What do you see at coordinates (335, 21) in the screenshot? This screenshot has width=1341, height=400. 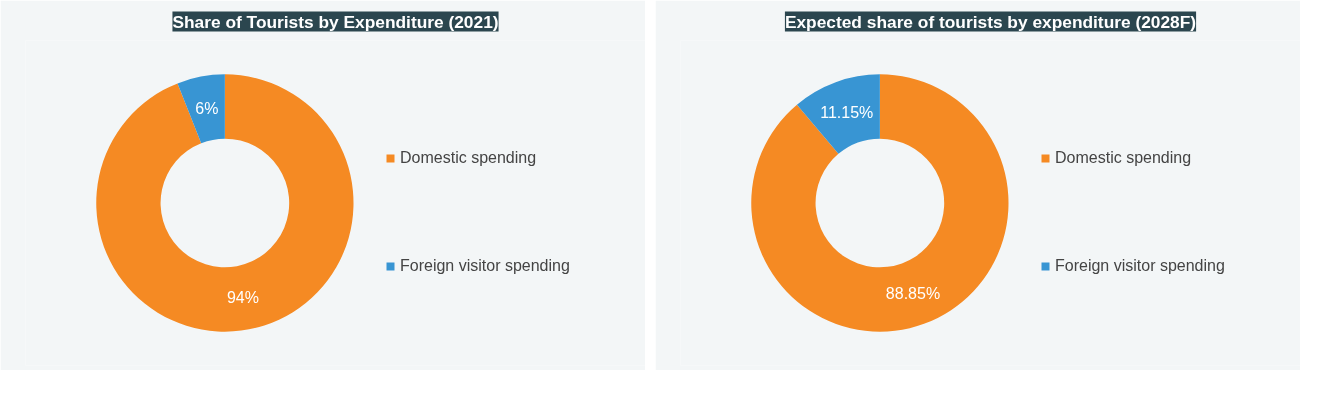 I see `chart-title: Share of Tourists by Expenditure (2021)` at bounding box center [335, 21].